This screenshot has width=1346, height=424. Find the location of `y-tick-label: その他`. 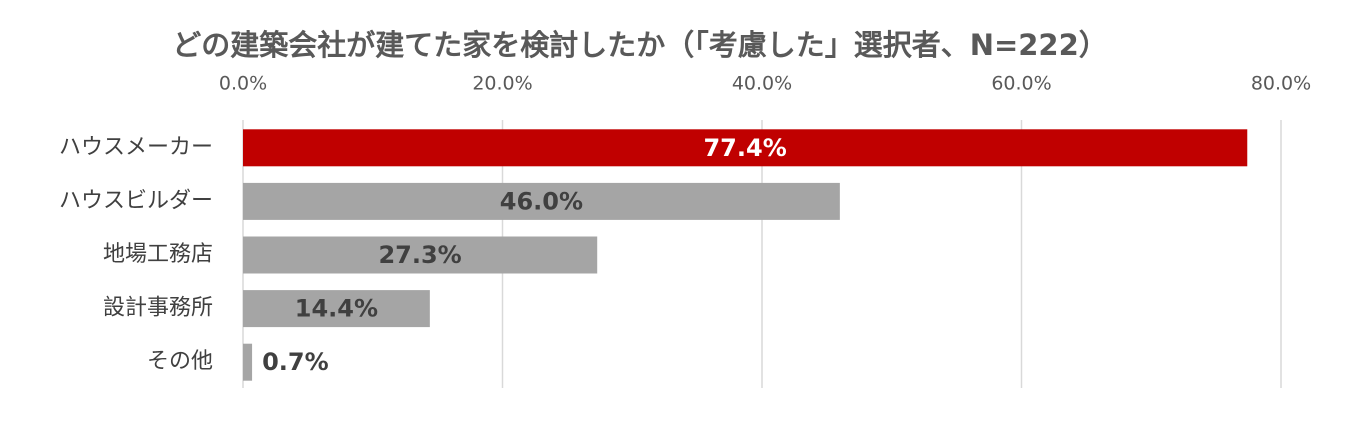

y-tick-label: その他 is located at coordinates (180, 361).